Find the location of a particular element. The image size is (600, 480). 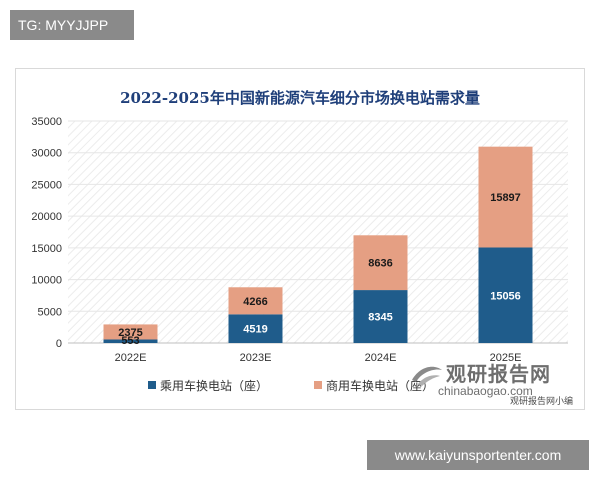

y-tick-label: 35000 is located at coordinates (46, 122).